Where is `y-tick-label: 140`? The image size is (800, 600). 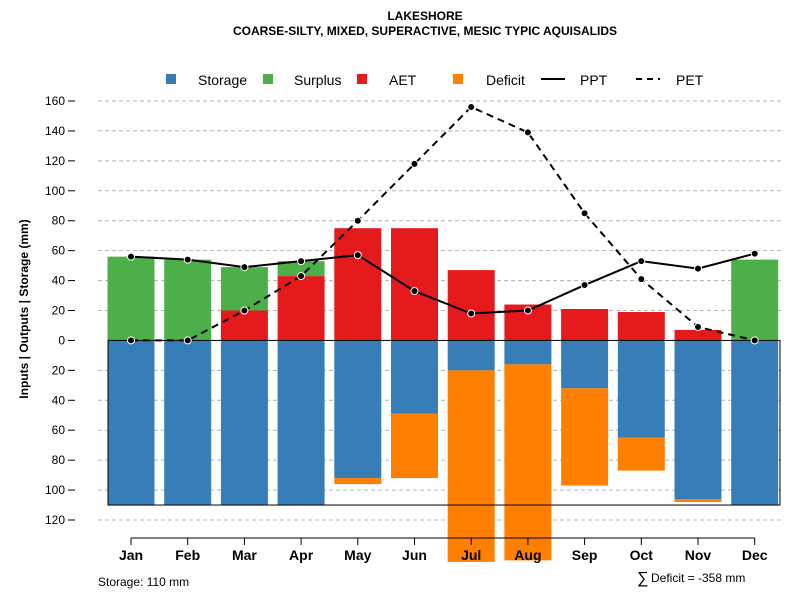
y-tick-label: 140 is located at coordinates (55, 131).